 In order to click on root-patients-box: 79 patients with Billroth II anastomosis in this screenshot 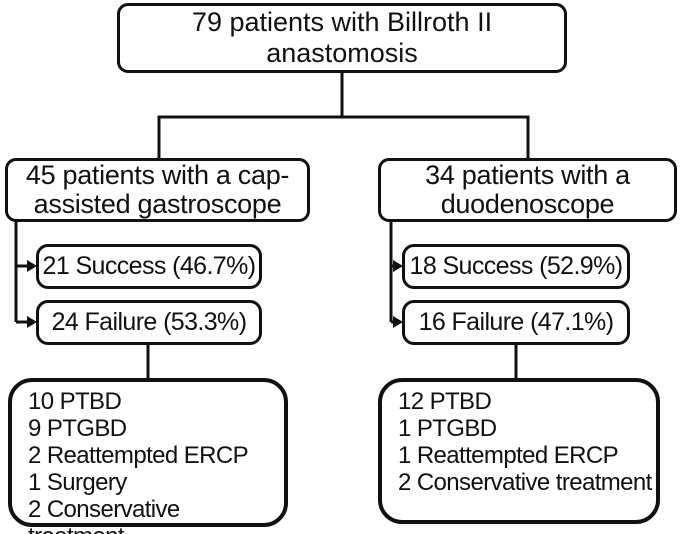, I will do `click(342, 38)`.